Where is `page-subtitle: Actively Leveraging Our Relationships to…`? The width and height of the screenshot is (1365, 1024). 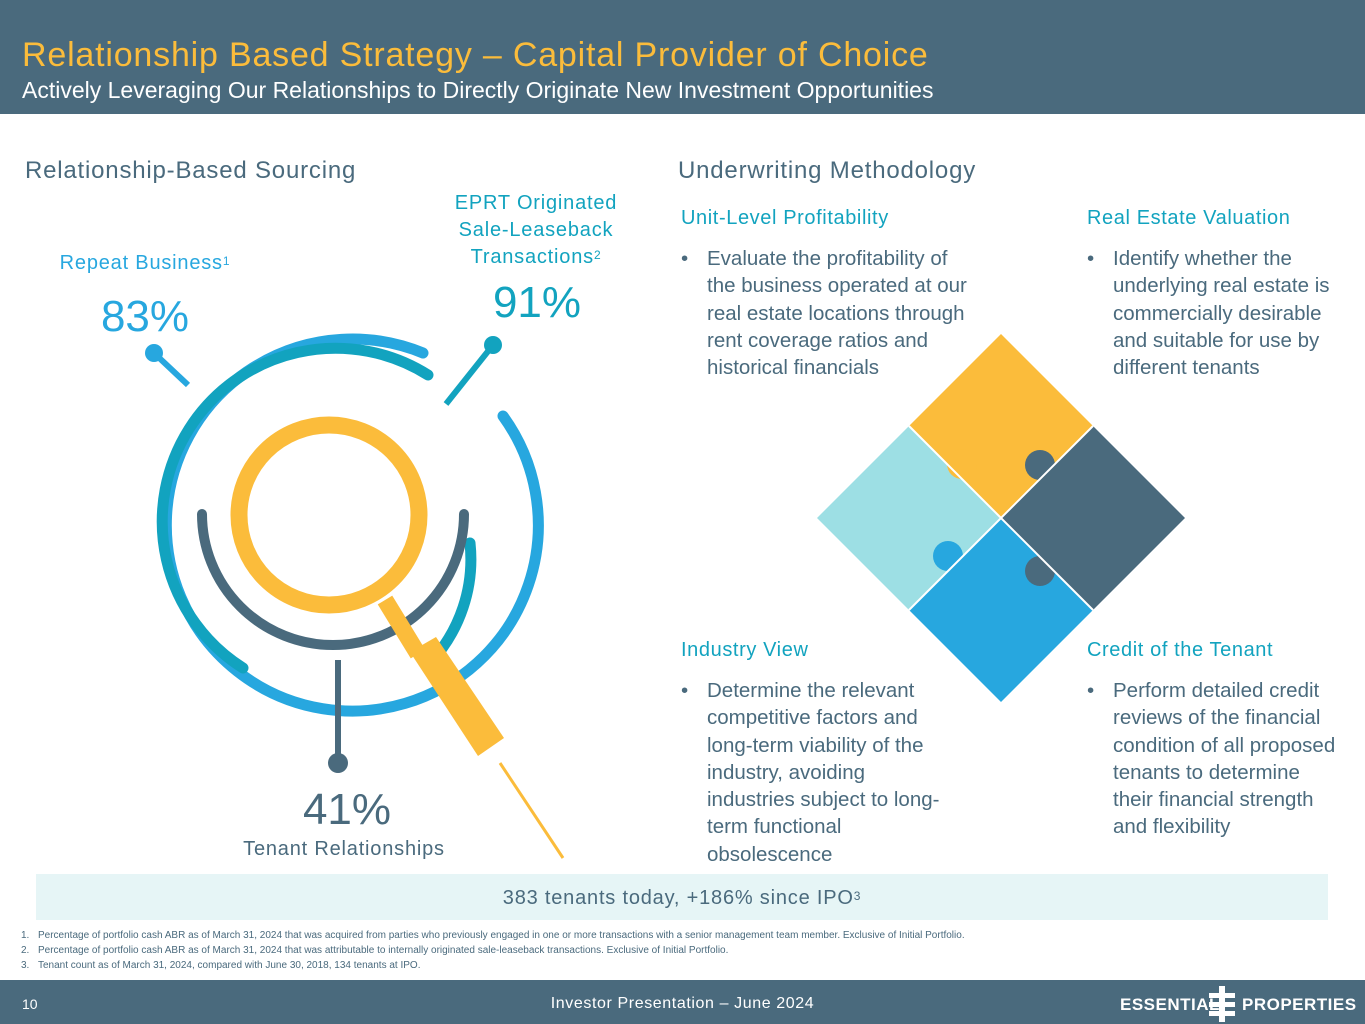 page-subtitle: Actively Leveraging Our Relationships to… is located at coordinates (478, 90).